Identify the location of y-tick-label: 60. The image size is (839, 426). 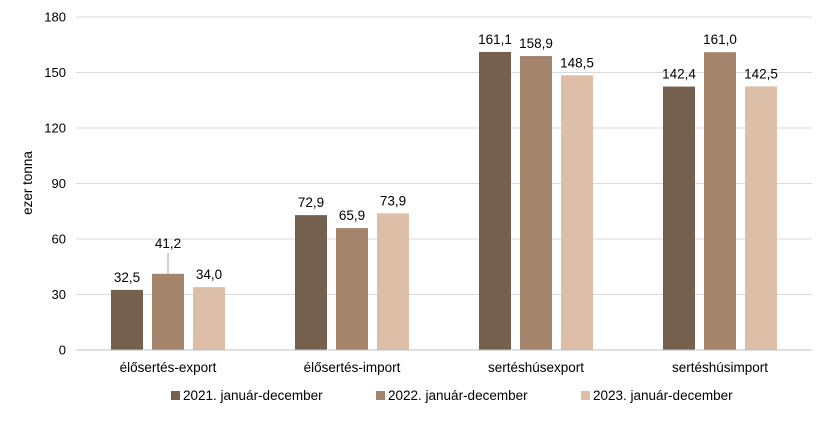
(59, 239).